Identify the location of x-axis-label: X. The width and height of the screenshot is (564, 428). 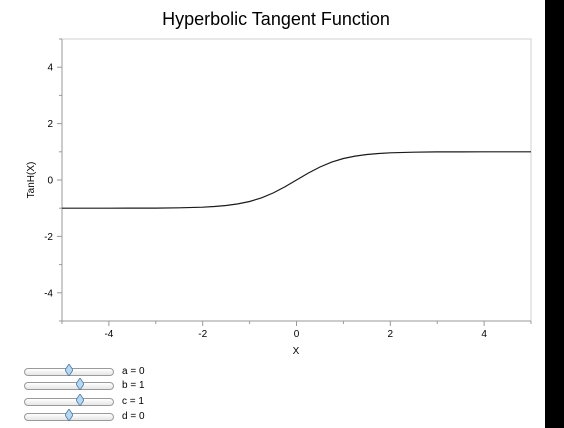
(296, 351).